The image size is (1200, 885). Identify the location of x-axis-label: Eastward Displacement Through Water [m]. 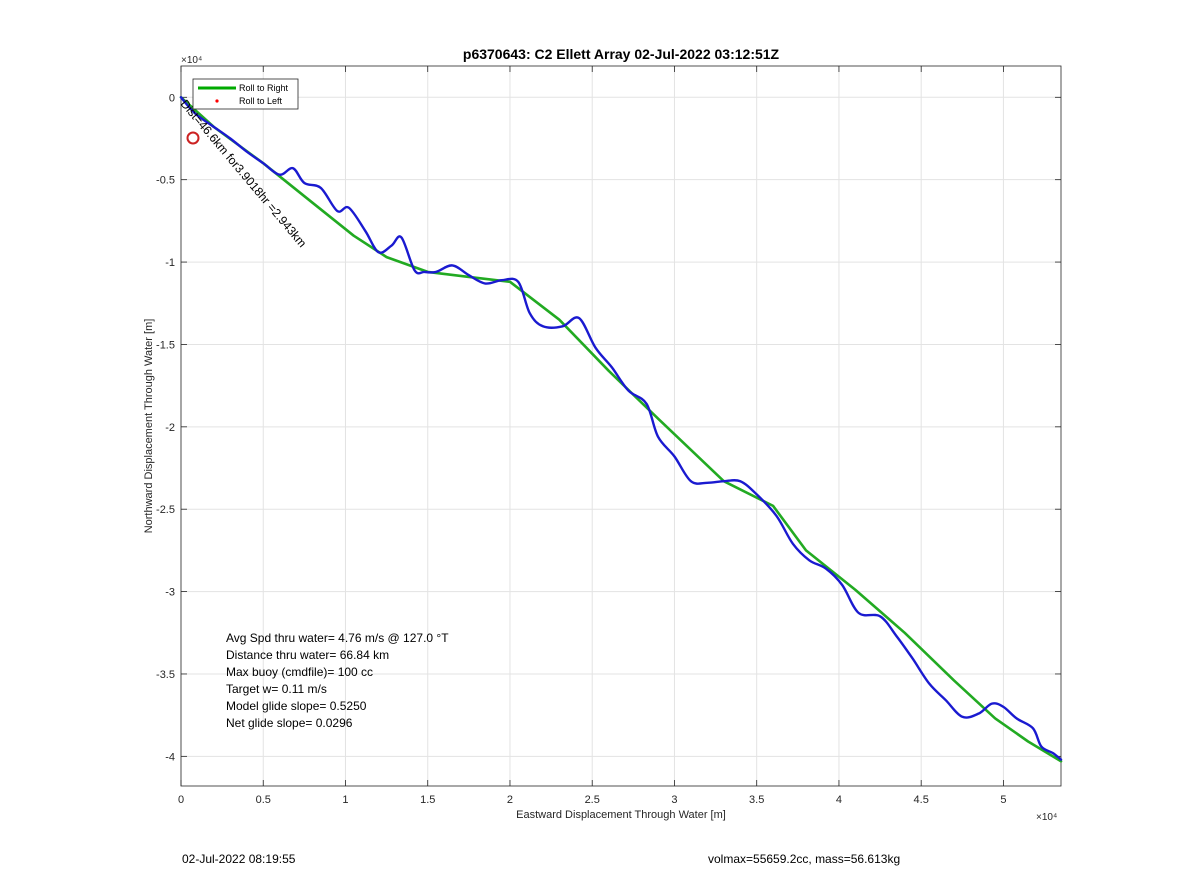
(621, 815).